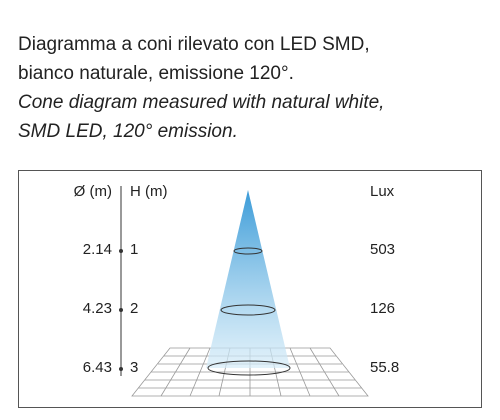  Describe the element at coordinates (134, 308) in the screenshot. I see `height-value: 2` at that location.